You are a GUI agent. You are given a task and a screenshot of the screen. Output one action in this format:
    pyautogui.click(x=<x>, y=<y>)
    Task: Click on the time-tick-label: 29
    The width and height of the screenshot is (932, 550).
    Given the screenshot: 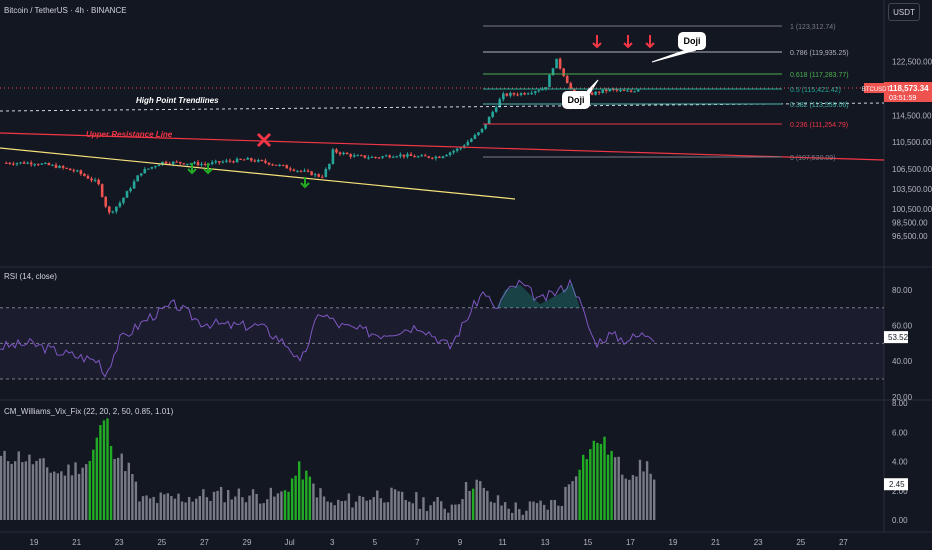 What is the action you would take?
    pyautogui.click(x=247, y=542)
    